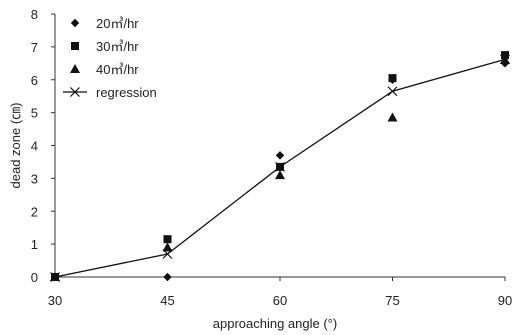 The height and width of the screenshot is (335, 515). What do you see at coordinates (280, 300) in the screenshot?
I see `x-tick-label: 60` at bounding box center [280, 300].